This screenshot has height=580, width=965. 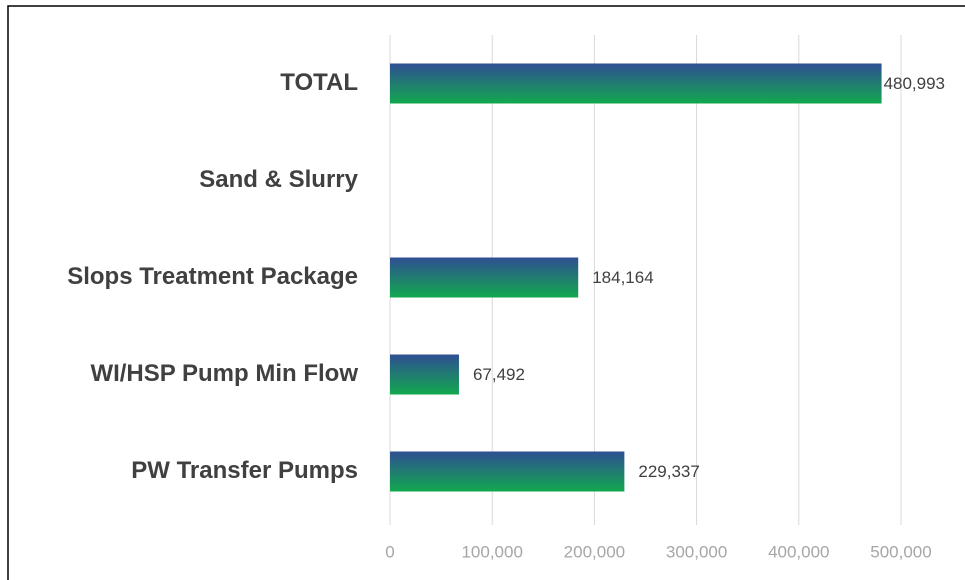 I want to click on x-tick-label: 500,000, so click(x=900, y=551).